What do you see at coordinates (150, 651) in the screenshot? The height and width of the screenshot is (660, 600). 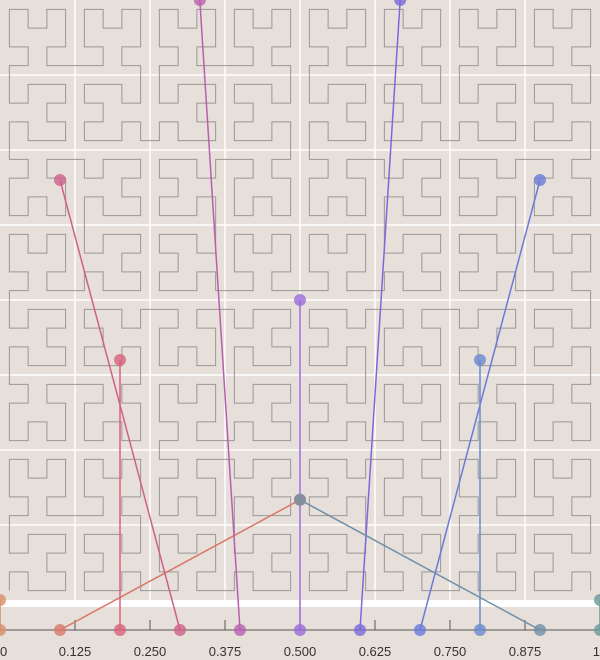 I see `x-tick-label: 0.250` at bounding box center [150, 651].